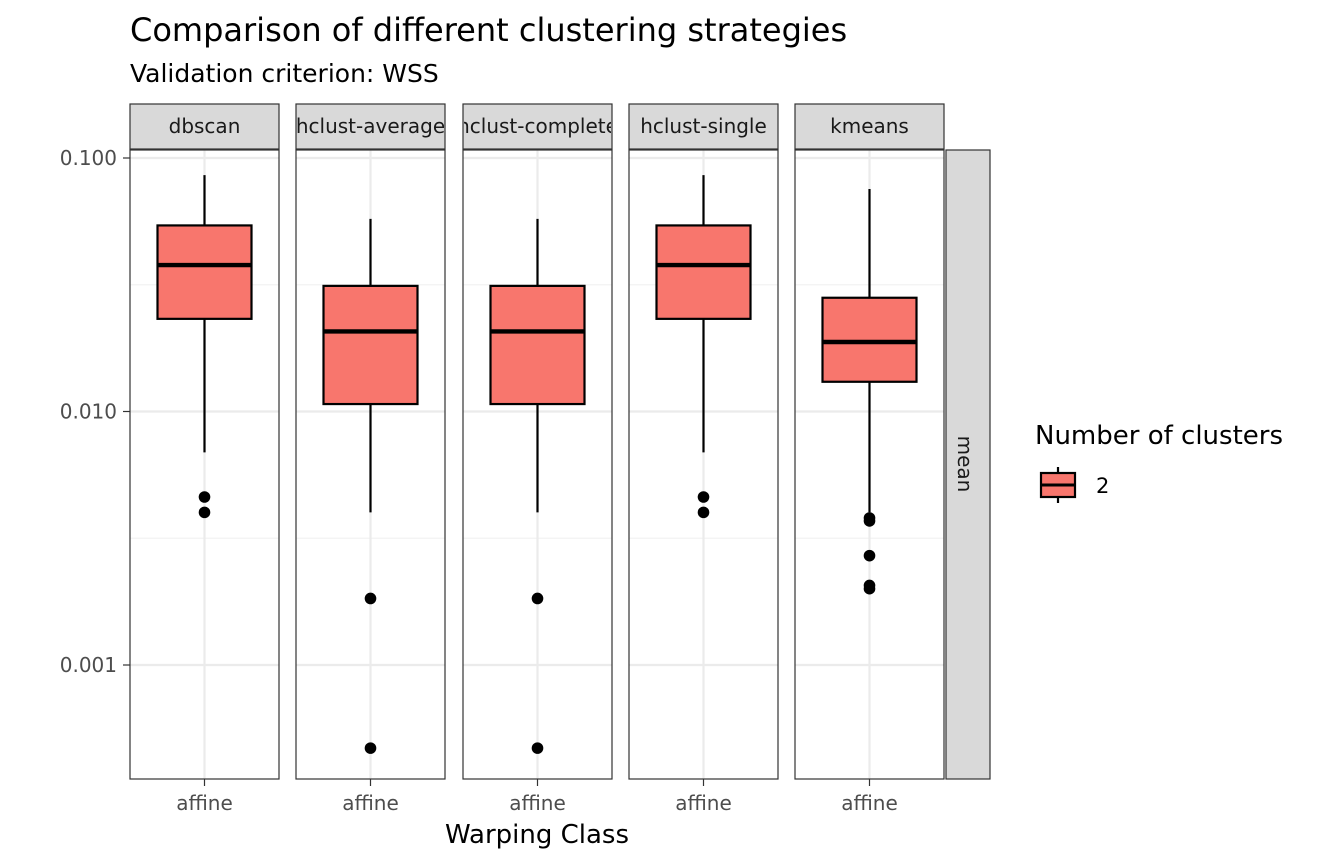  I want to click on legend-item-label: 2, so click(1102, 486).